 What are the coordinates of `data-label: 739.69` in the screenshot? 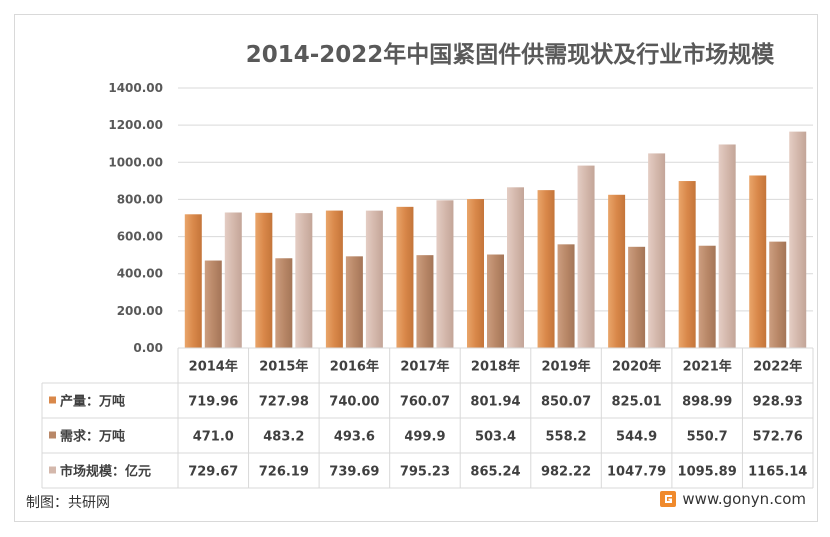 It's located at (354, 472).